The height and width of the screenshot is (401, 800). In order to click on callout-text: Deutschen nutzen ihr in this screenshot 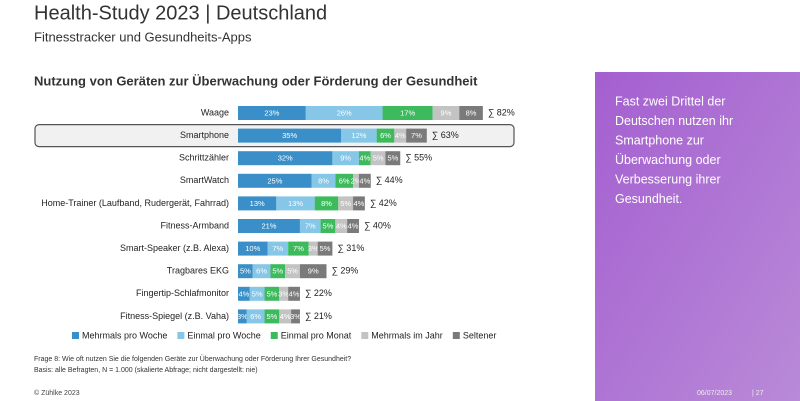, I will do `click(674, 121)`.